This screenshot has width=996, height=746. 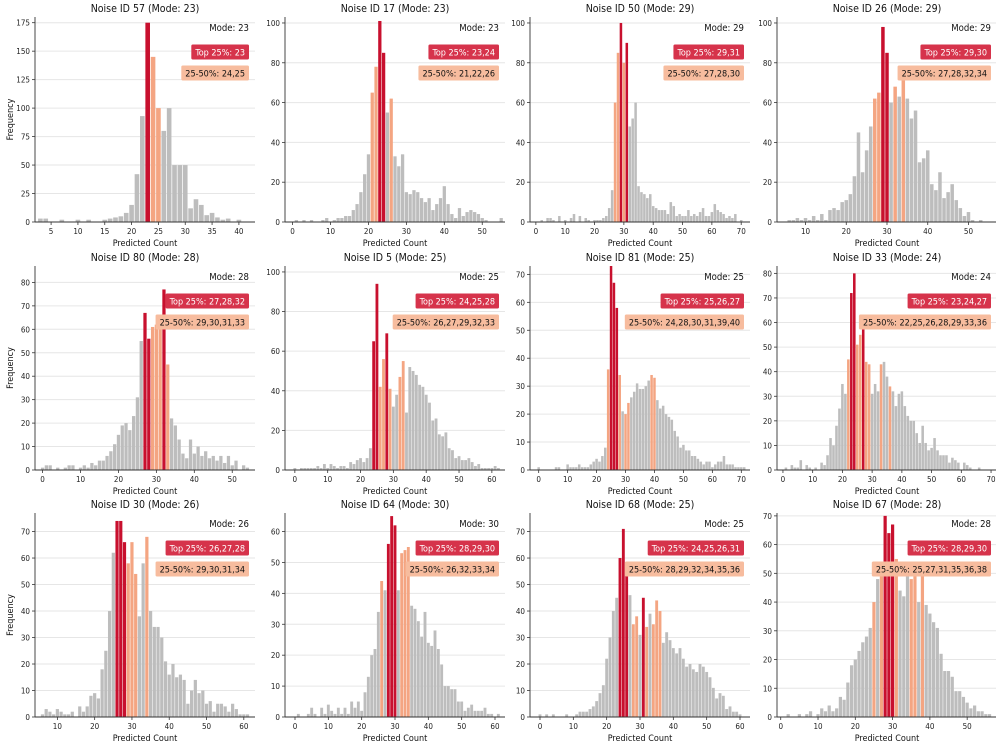 I want to click on top25-badge-box, so click(x=708, y=52).